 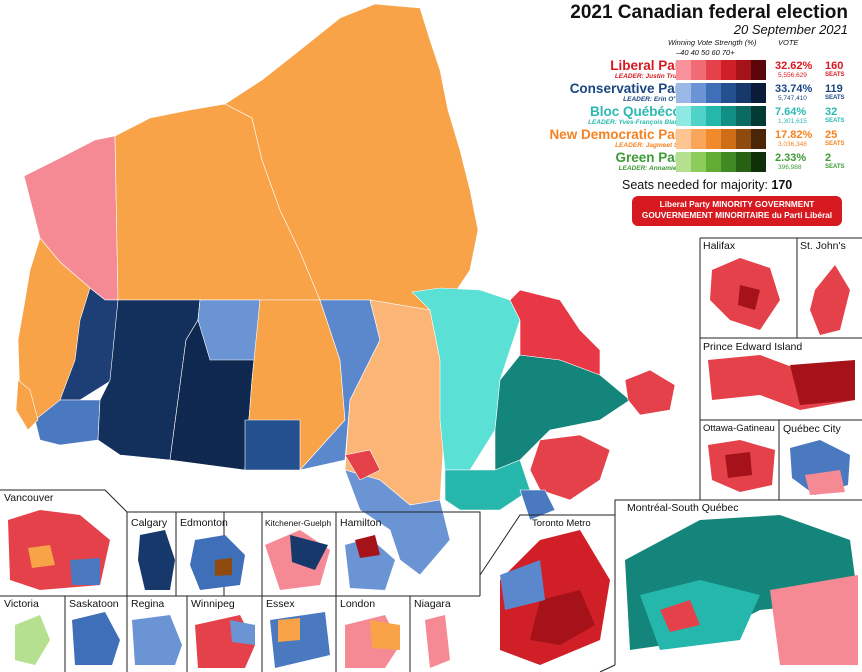 I want to click on party-vote-count: 5,556,629, so click(x=792, y=75).